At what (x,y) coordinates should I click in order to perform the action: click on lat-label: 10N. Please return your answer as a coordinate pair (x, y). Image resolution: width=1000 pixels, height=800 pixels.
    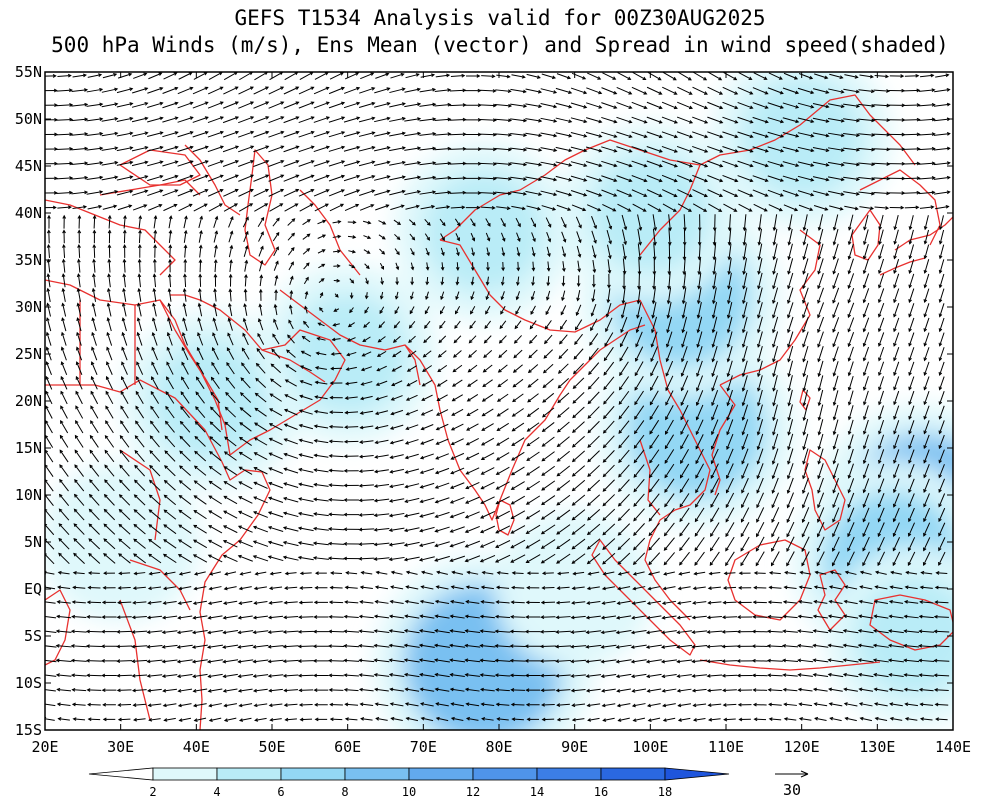
    Looking at the image, I should click on (28, 495).